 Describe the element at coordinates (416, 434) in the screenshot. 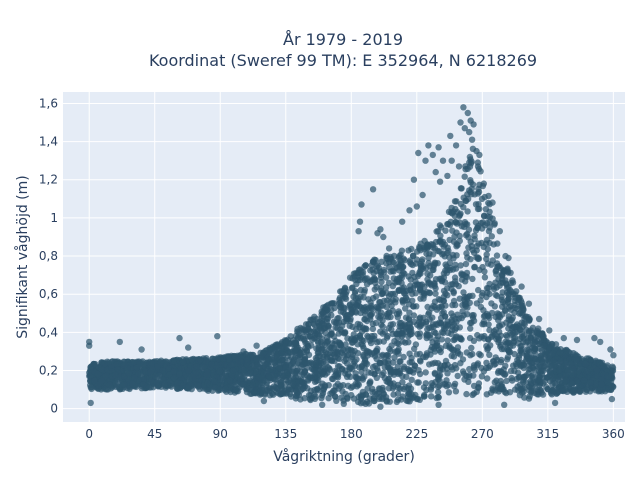

I see `x-tick-label: 225` at that location.